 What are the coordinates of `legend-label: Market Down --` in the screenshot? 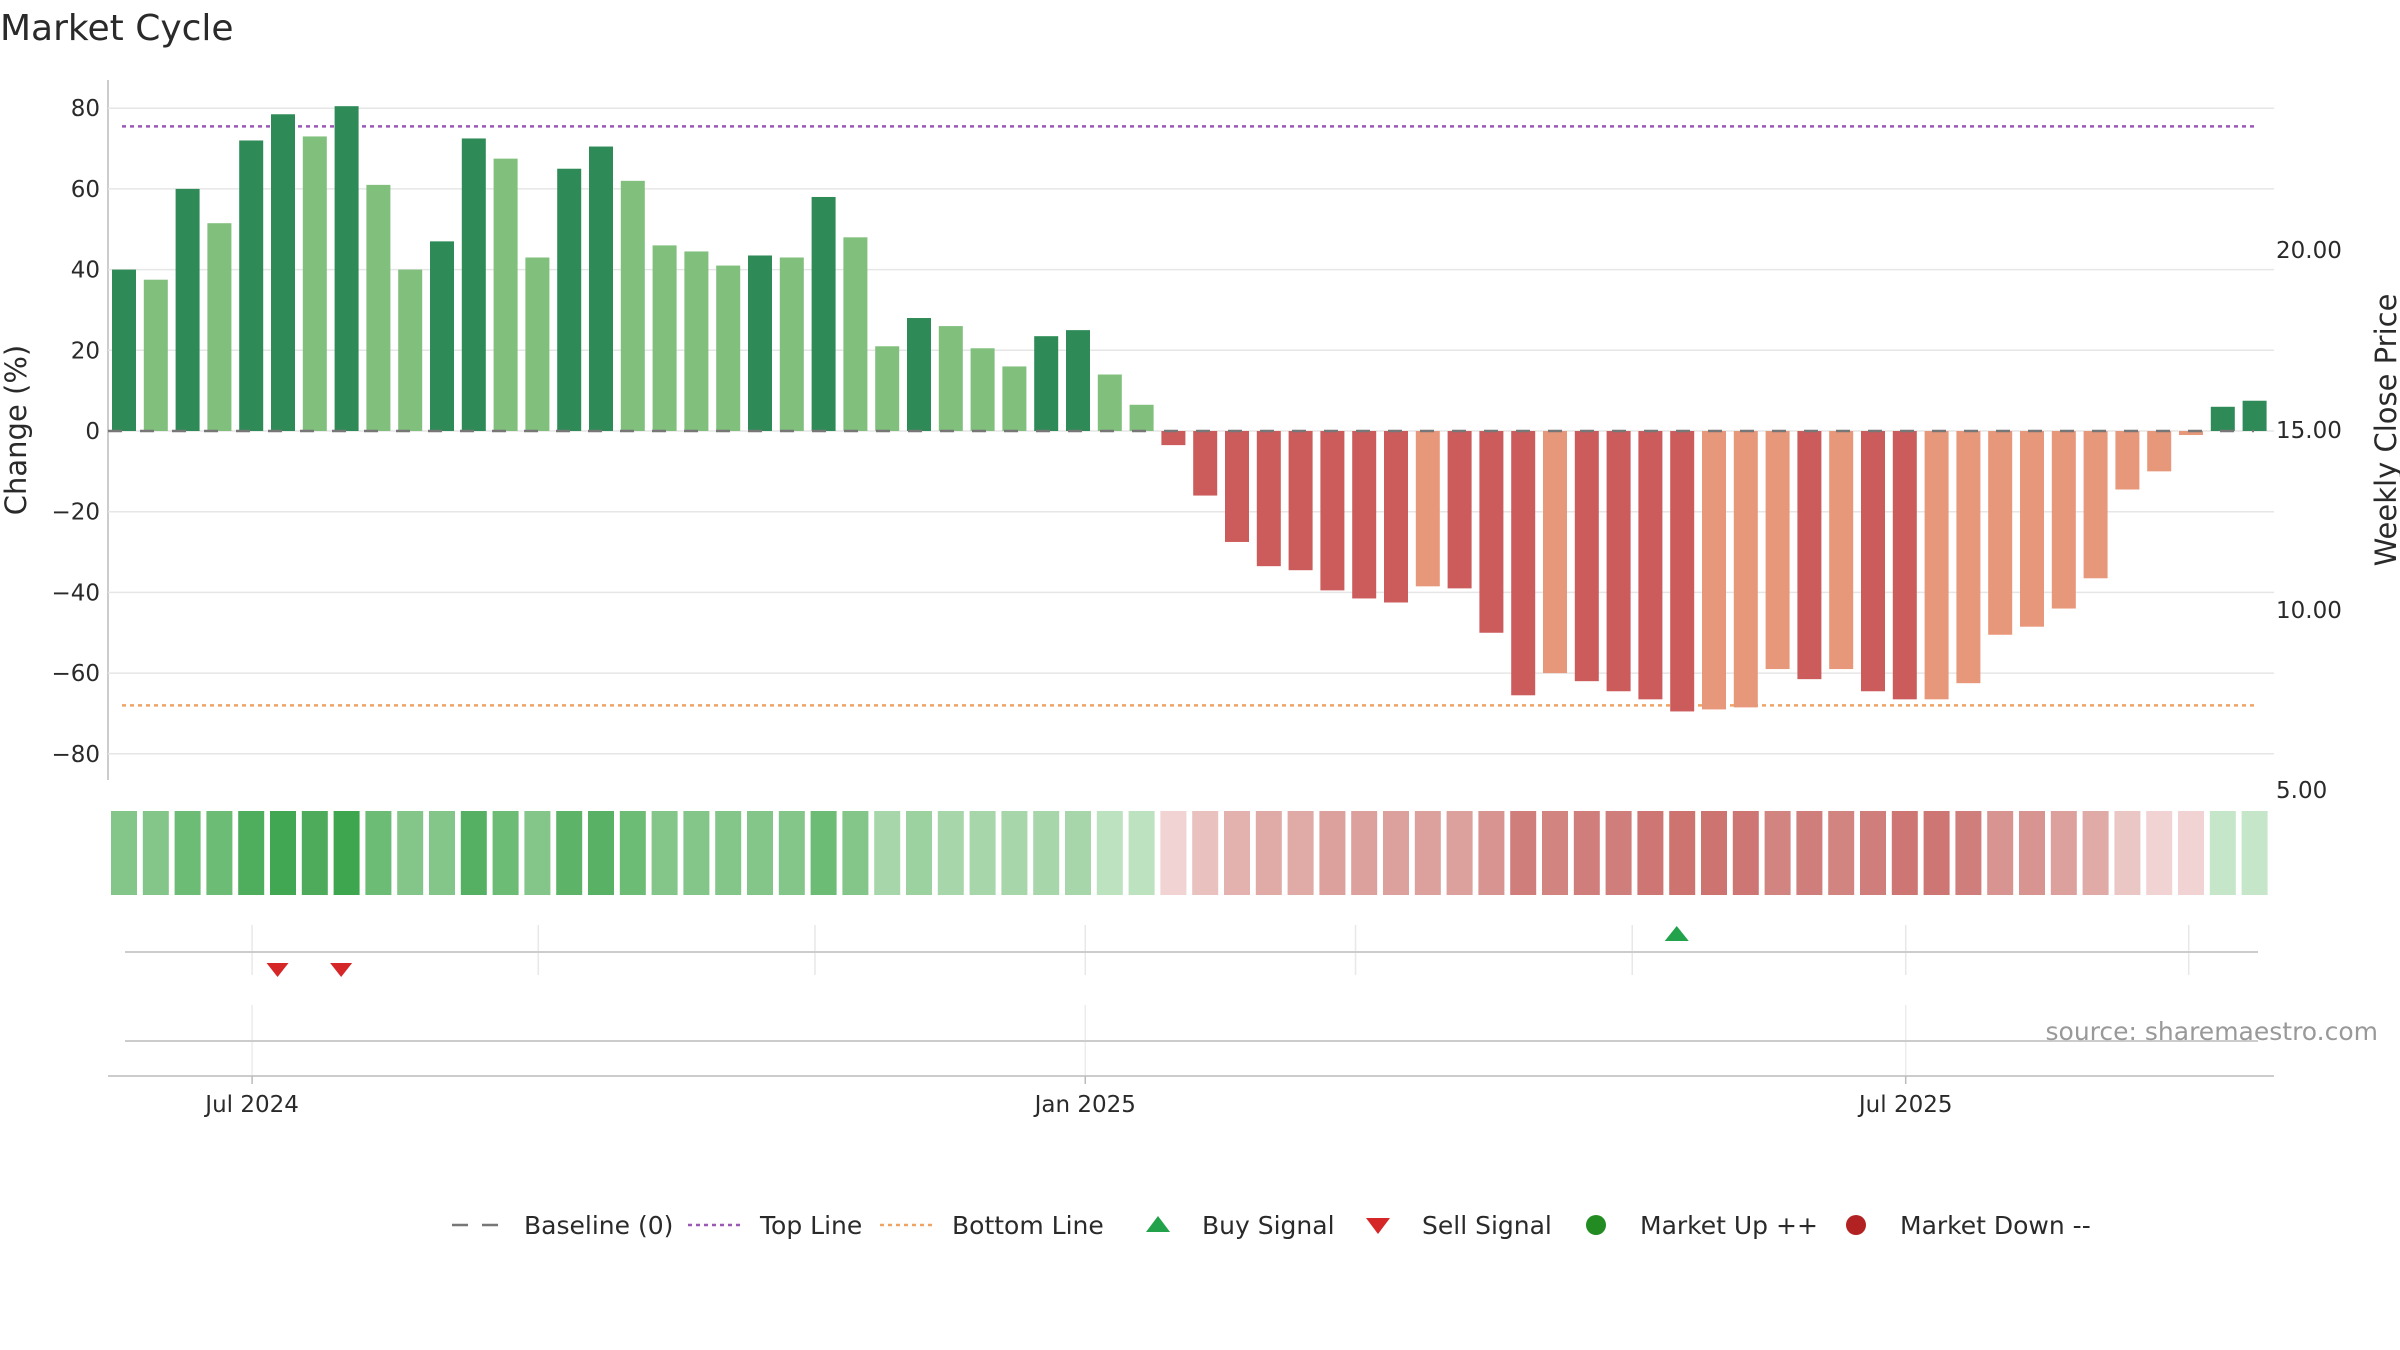 It's located at (1995, 1225).